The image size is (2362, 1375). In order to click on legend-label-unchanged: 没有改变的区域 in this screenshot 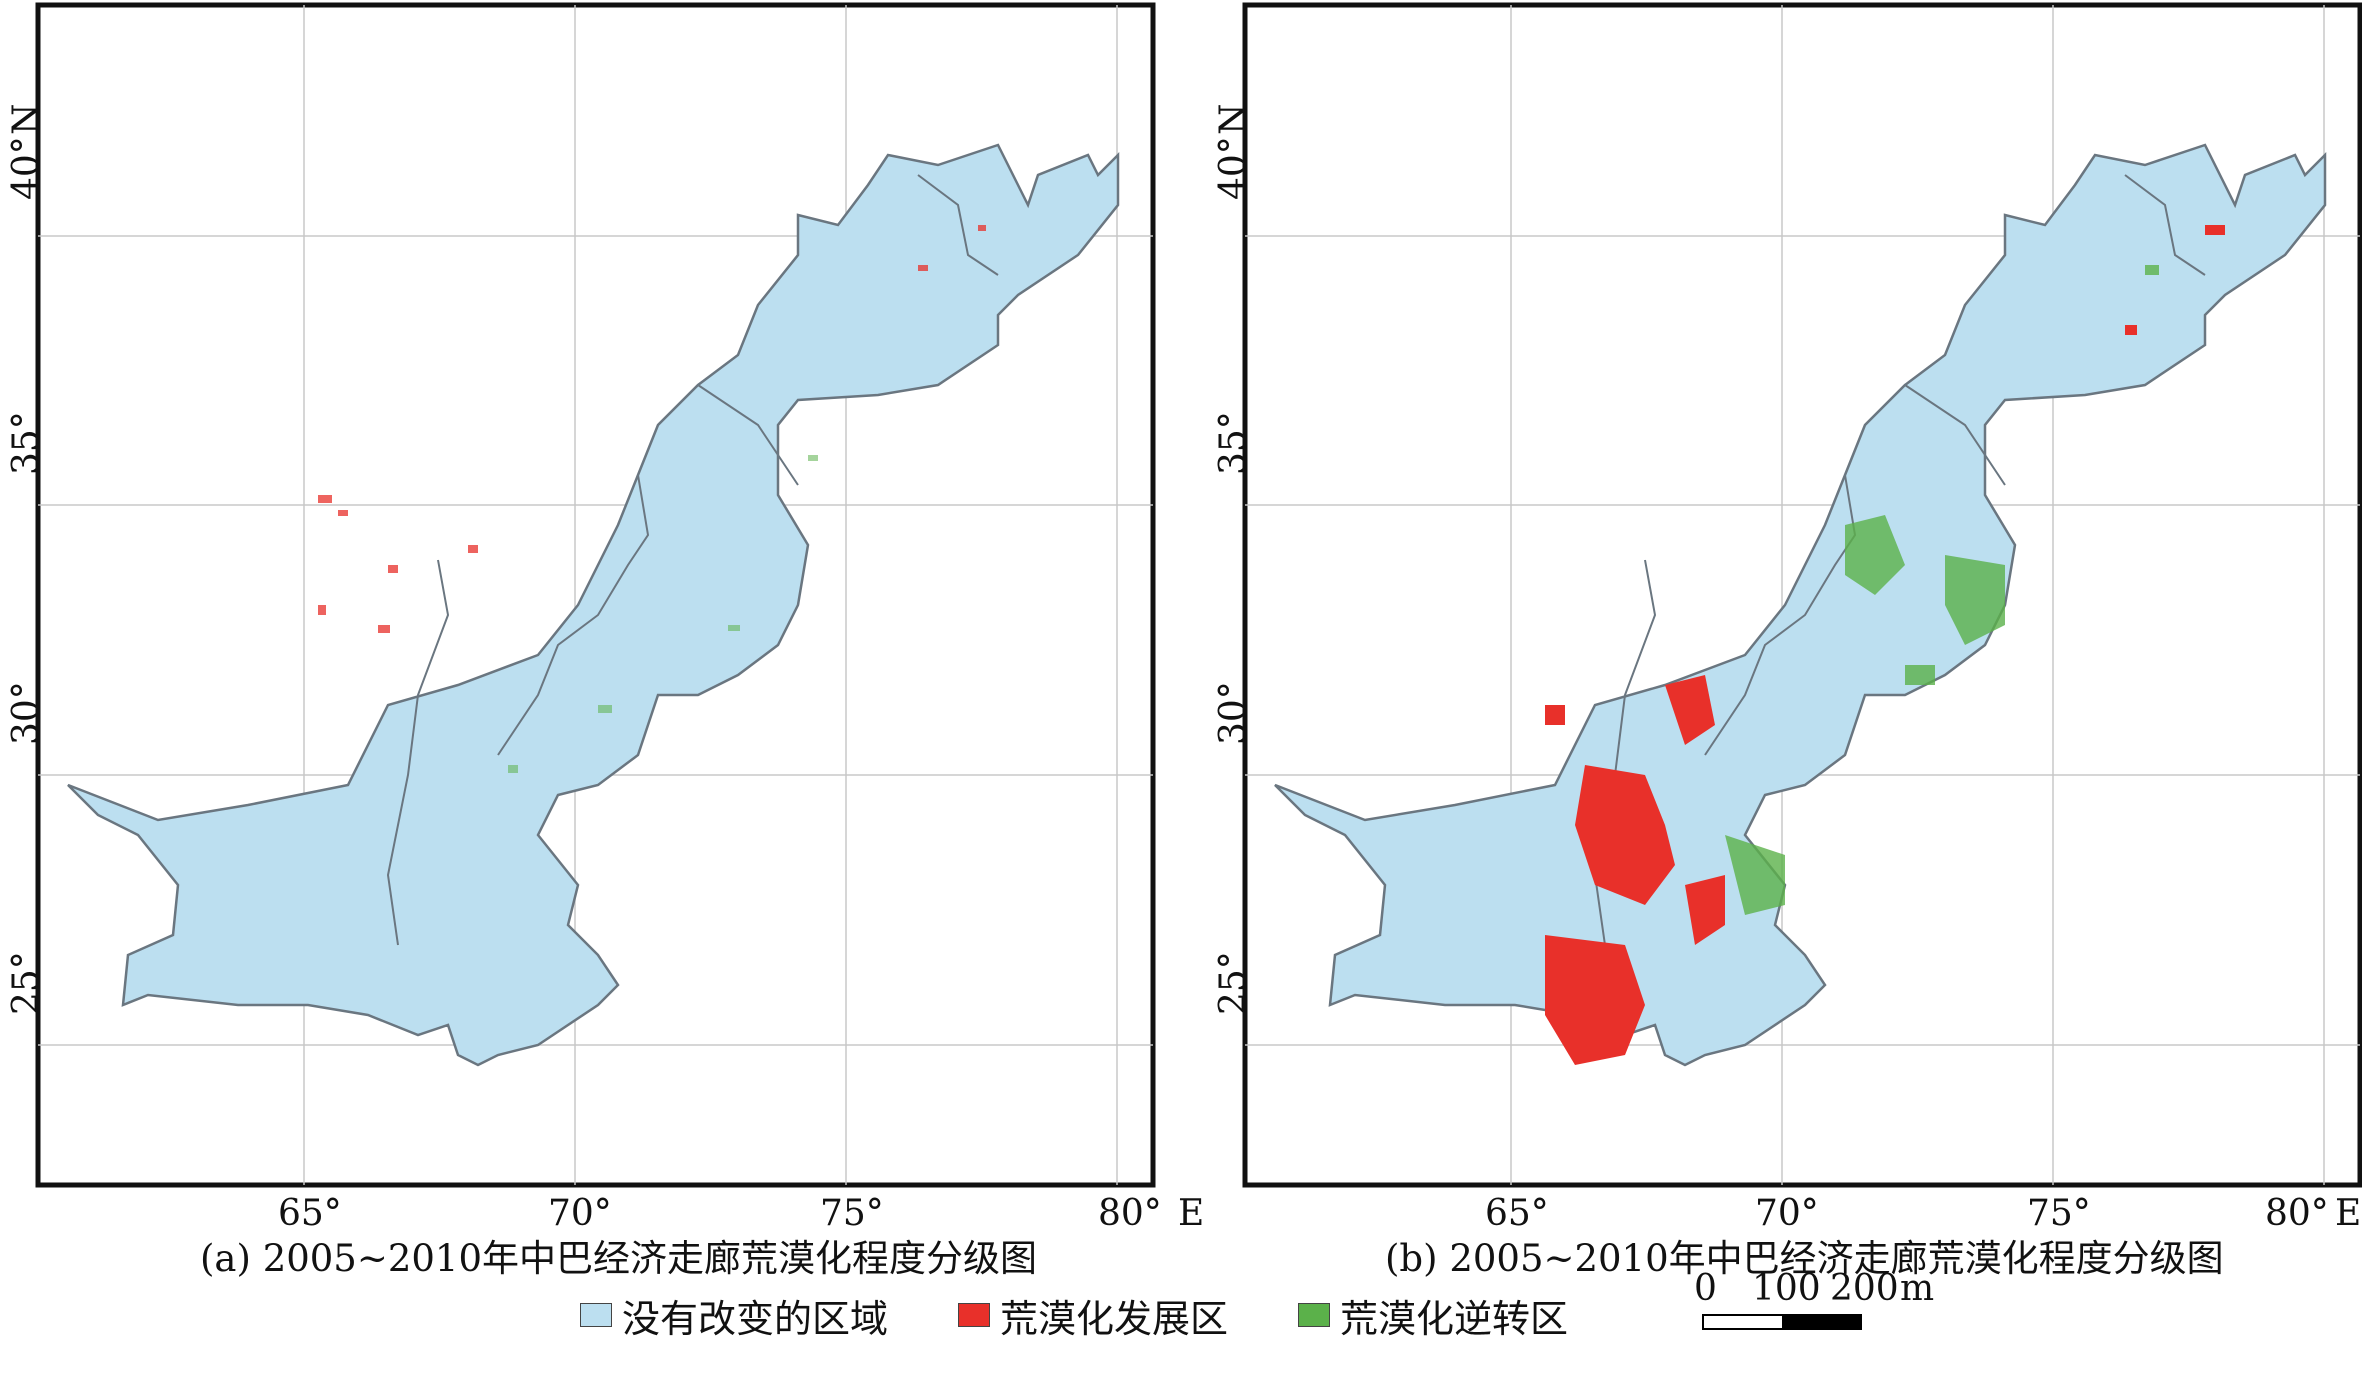, I will do `click(755, 1318)`.